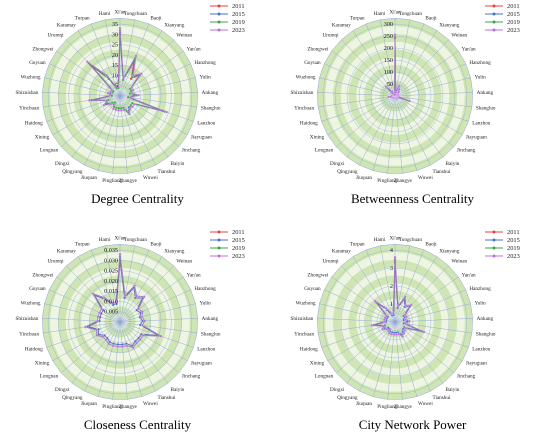 The width and height of the screenshot is (550, 438). What do you see at coordinates (476, 364) in the screenshot?
I see `city-label: Jiayuguan` at bounding box center [476, 364].